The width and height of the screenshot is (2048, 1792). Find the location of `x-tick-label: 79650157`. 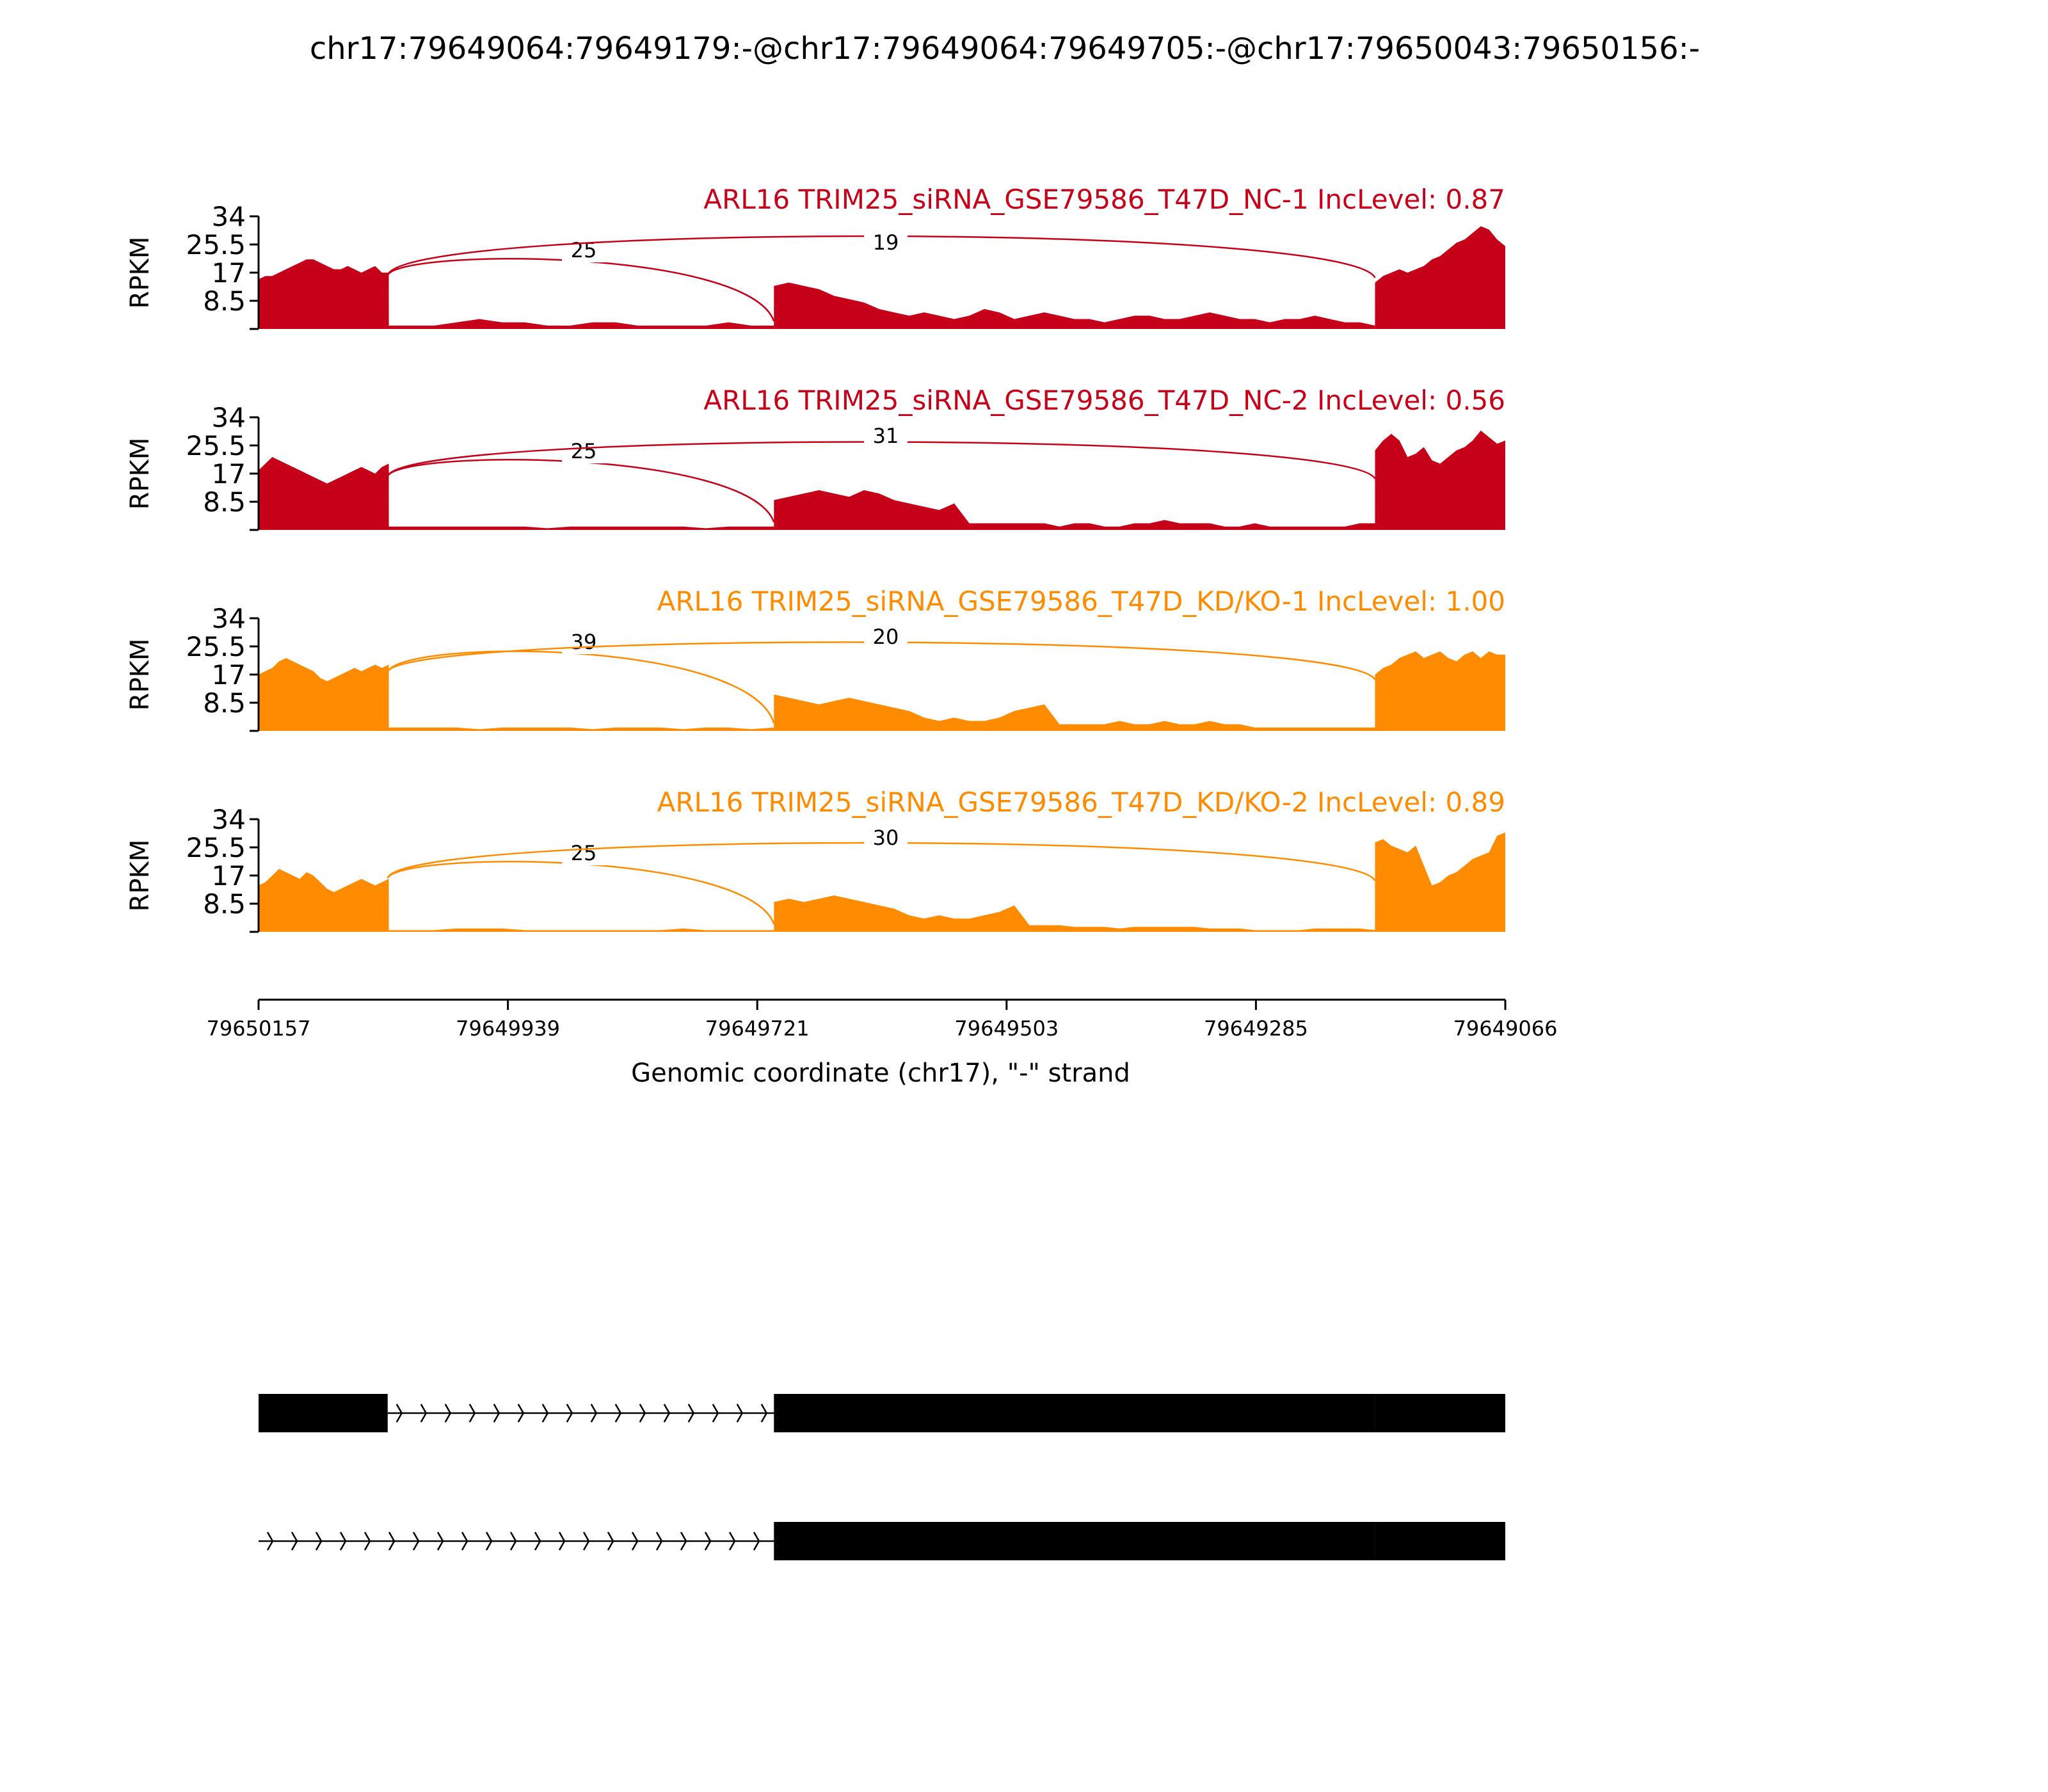

x-tick-label: 79650157 is located at coordinates (259, 1028).